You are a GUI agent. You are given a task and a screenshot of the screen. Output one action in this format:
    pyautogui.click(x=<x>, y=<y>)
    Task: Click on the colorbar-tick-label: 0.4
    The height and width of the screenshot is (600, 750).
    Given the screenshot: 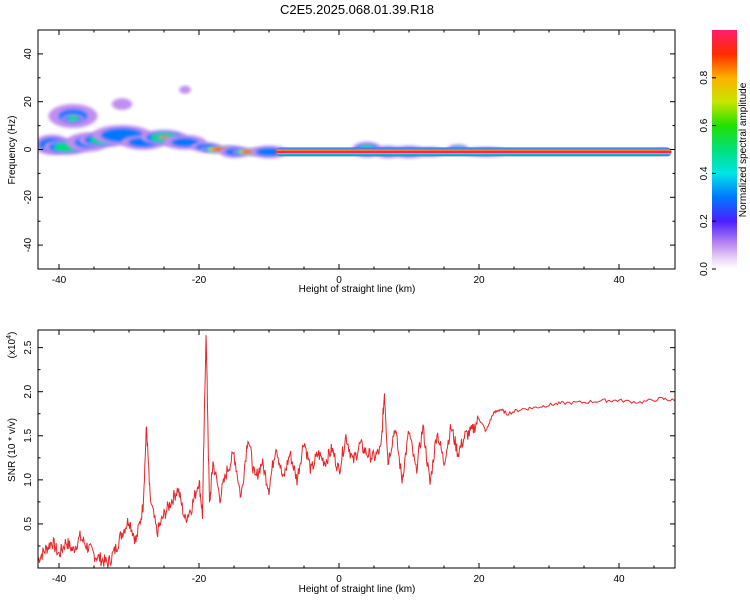 What is the action you would take?
    pyautogui.click(x=704, y=173)
    